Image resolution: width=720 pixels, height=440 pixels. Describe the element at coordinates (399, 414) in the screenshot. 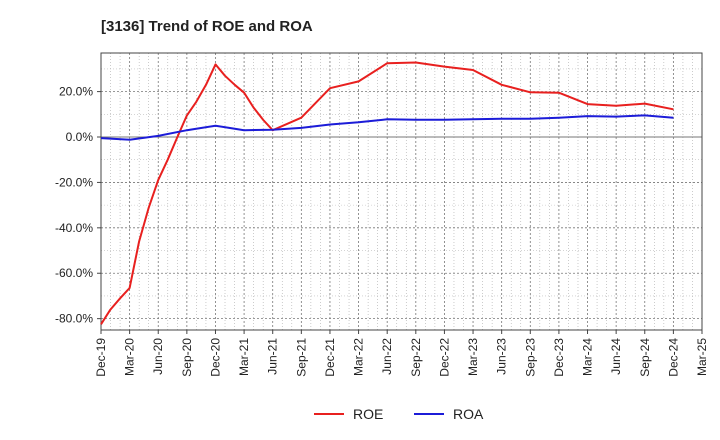

I see `legend: ROE ROA` at that location.